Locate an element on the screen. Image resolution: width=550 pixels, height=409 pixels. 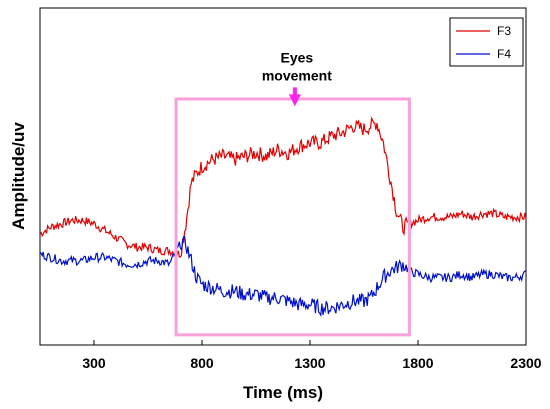
x-axis-ticks: 300 800 1300 1800 2300 is located at coordinates (312, 355).